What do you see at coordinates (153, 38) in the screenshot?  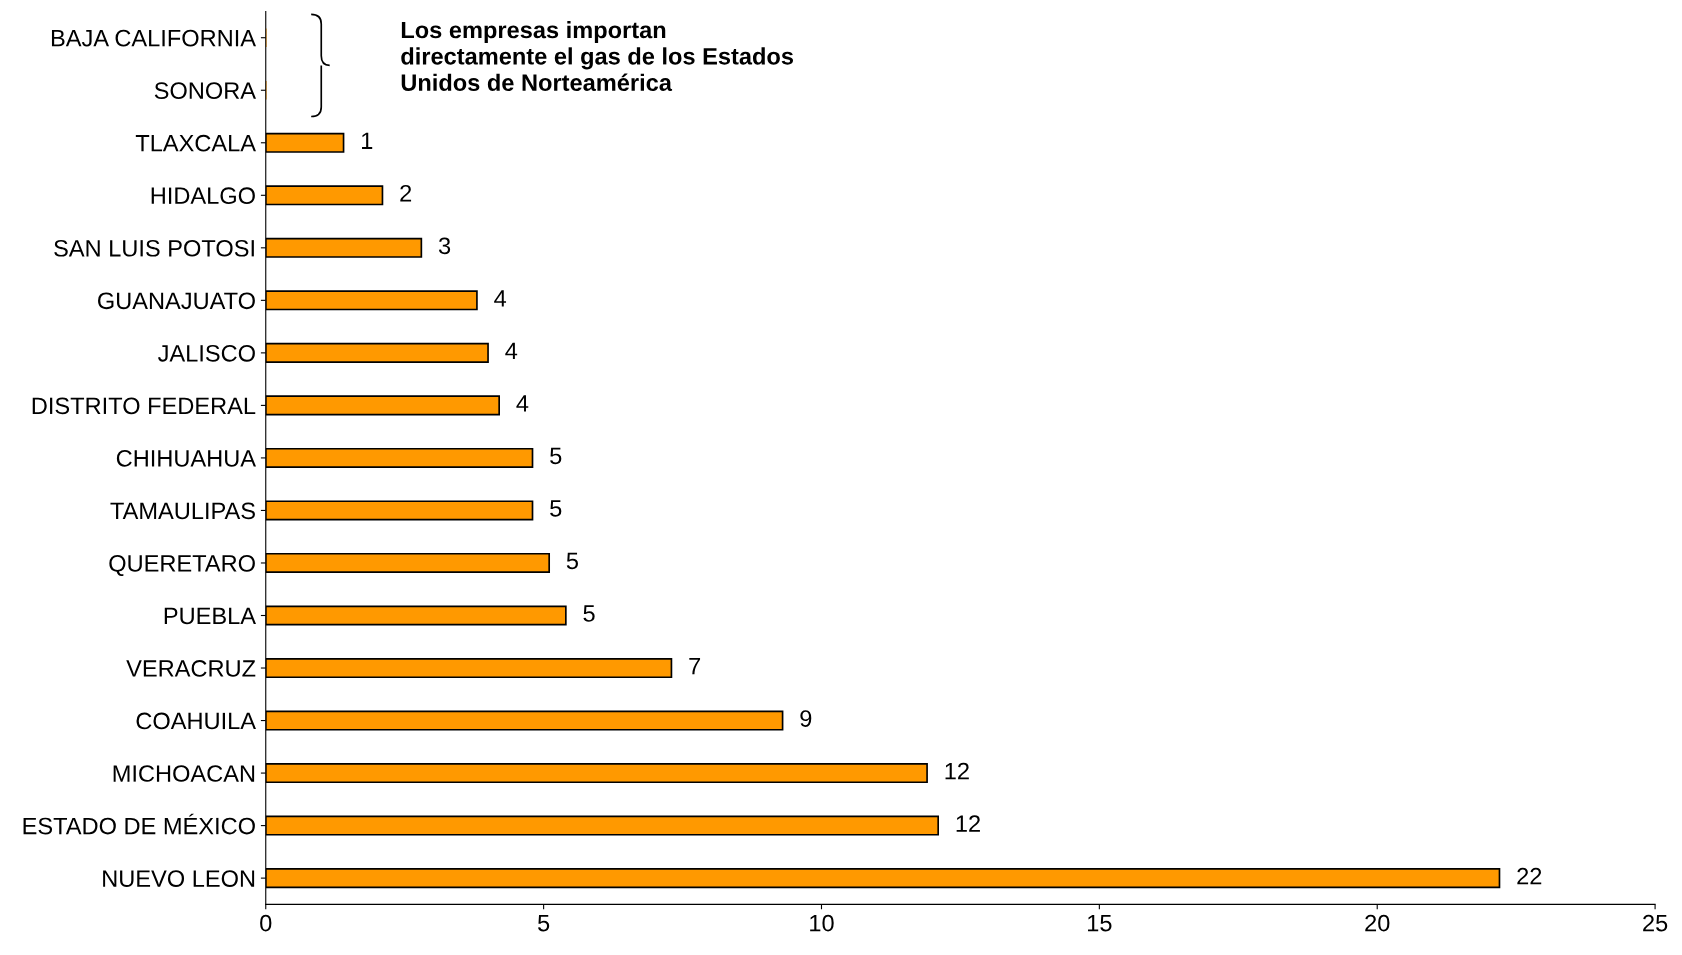 I see `y-tick-label: BAJA CALIFORNIA` at bounding box center [153, 38].